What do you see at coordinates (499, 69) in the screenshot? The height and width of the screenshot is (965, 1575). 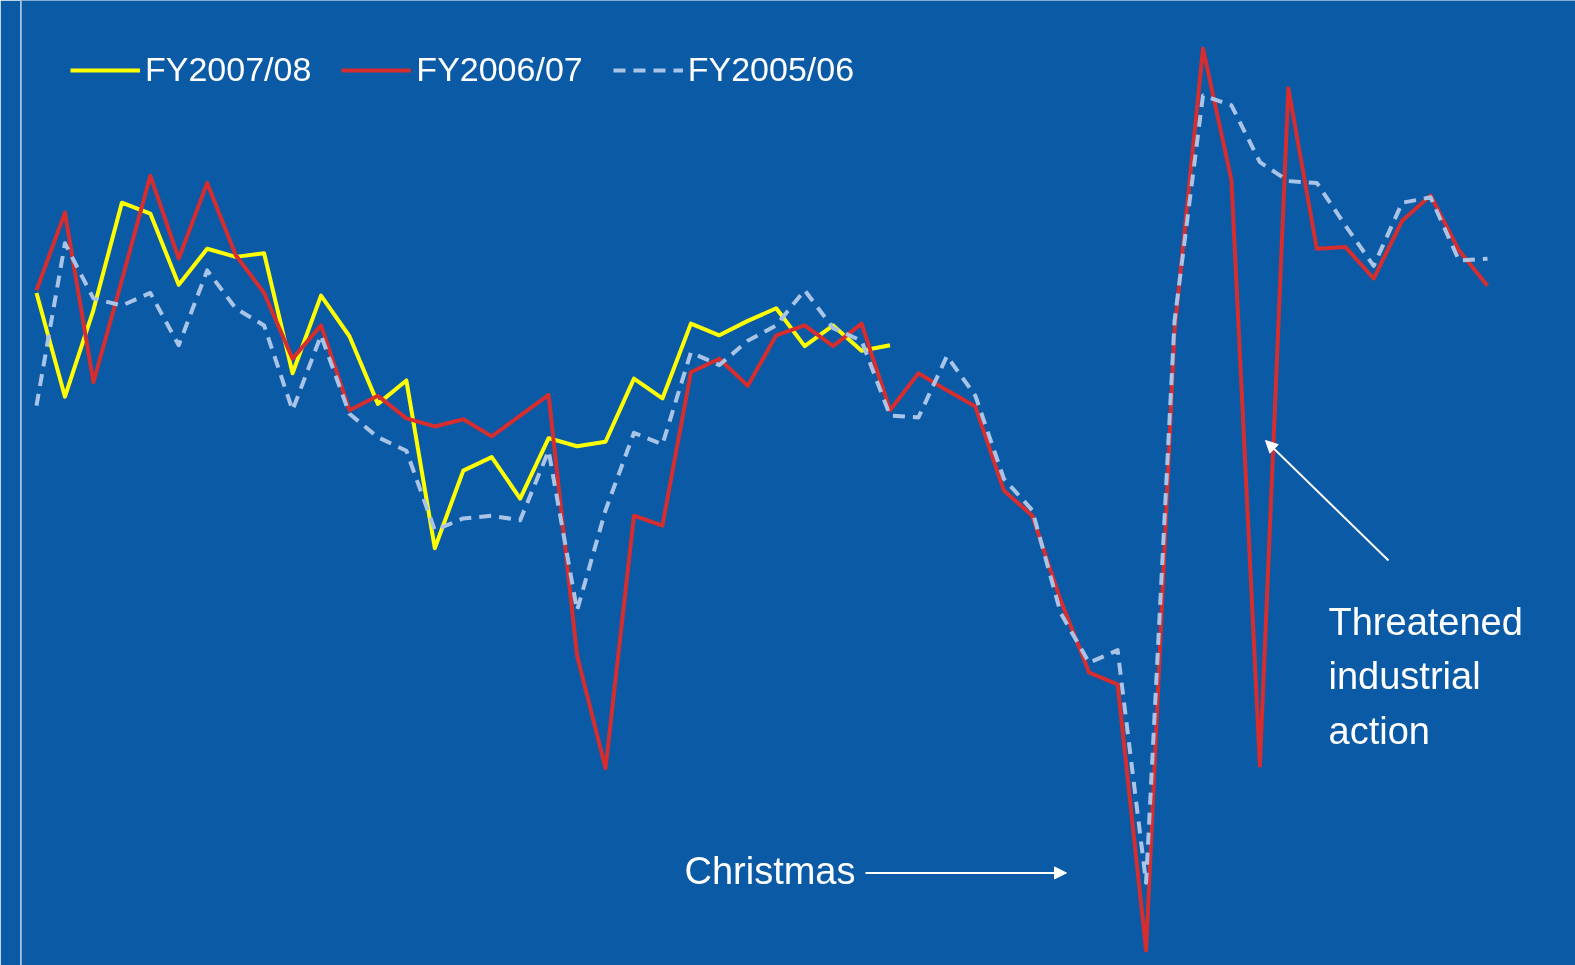 I see `legend-label: FY2006/07` at bounding box center [499, 69].